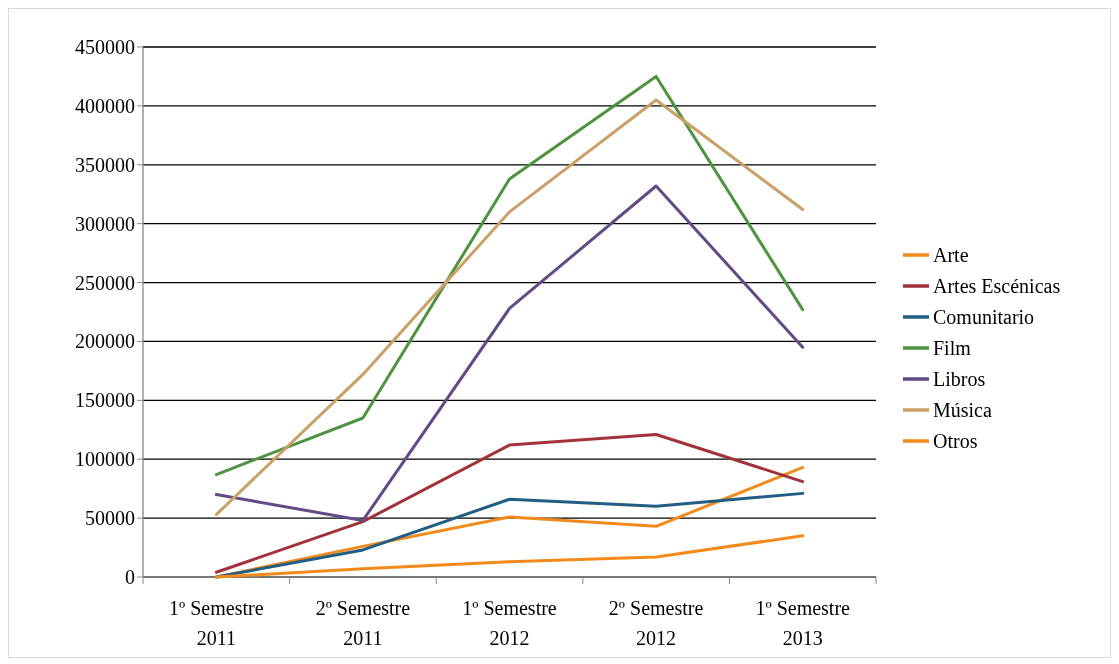 This screenshot has height=664, width=1119. I want to click on y-tick-label: 450000, so click(105, 47).